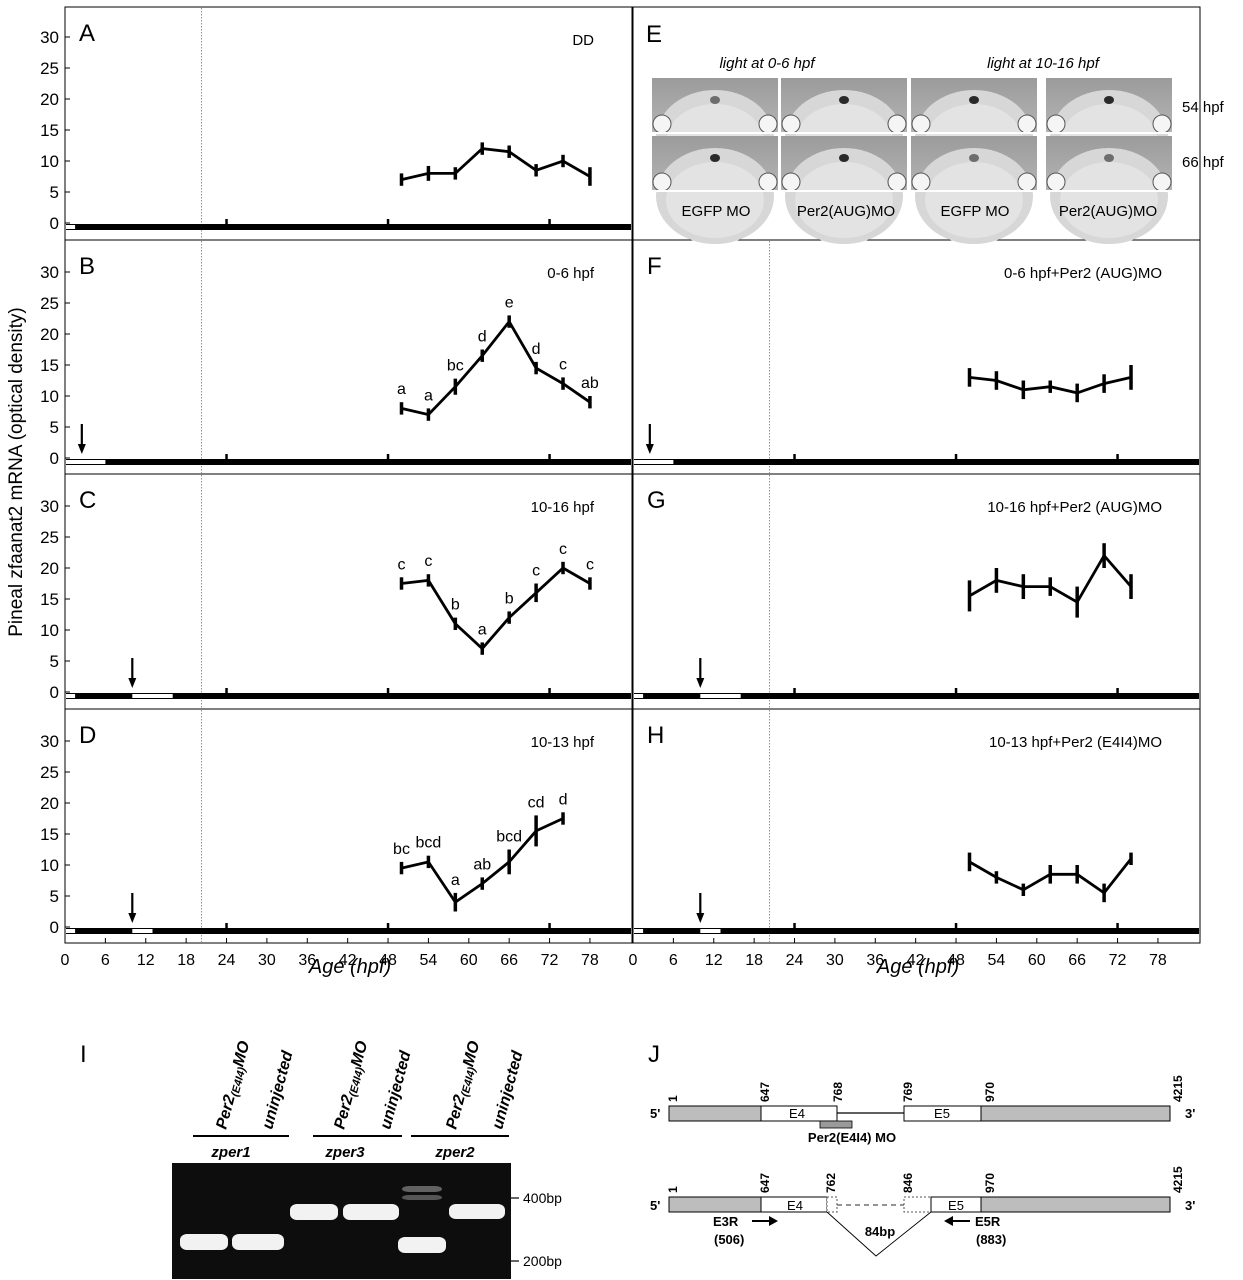  What do you see at coordinates (916, 960) in the screenshot?
I see `x-tick-label: 42` at bounding box center [916, 960].